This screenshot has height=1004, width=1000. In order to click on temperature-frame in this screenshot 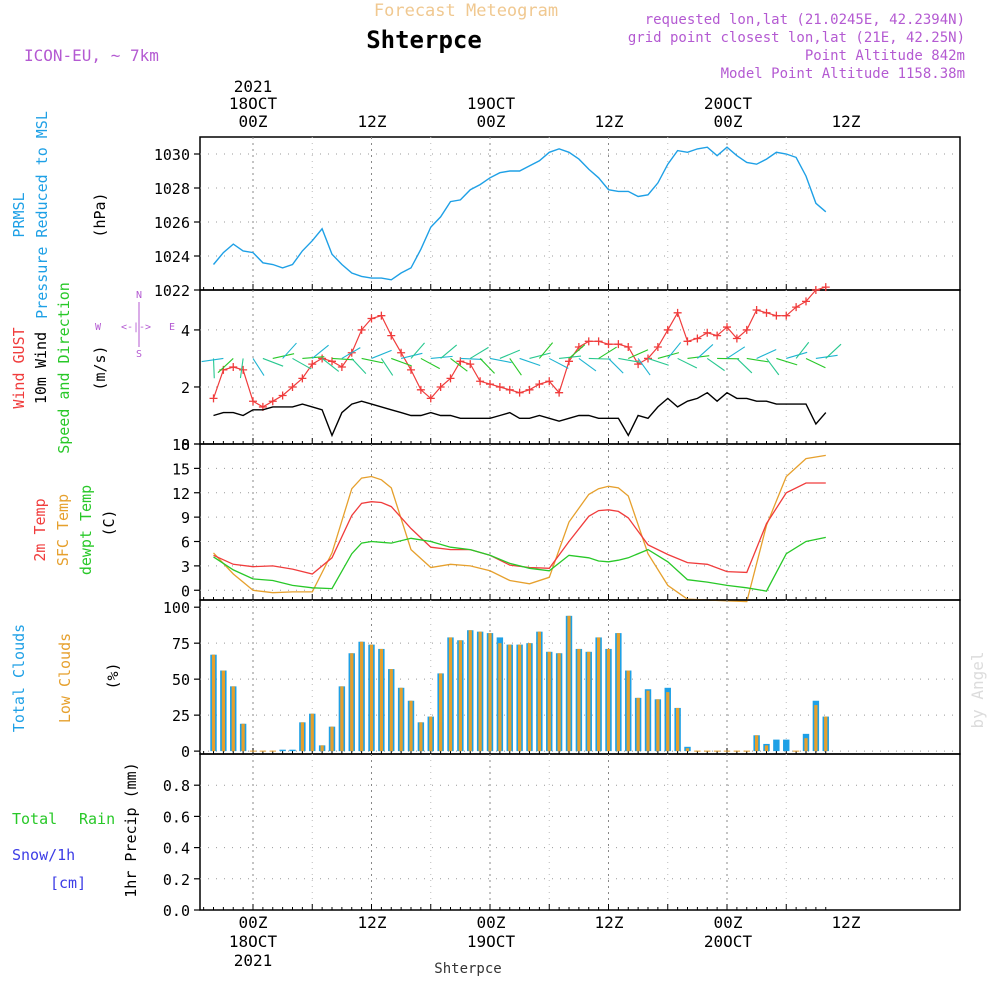, I will do `click(580, 522)`.